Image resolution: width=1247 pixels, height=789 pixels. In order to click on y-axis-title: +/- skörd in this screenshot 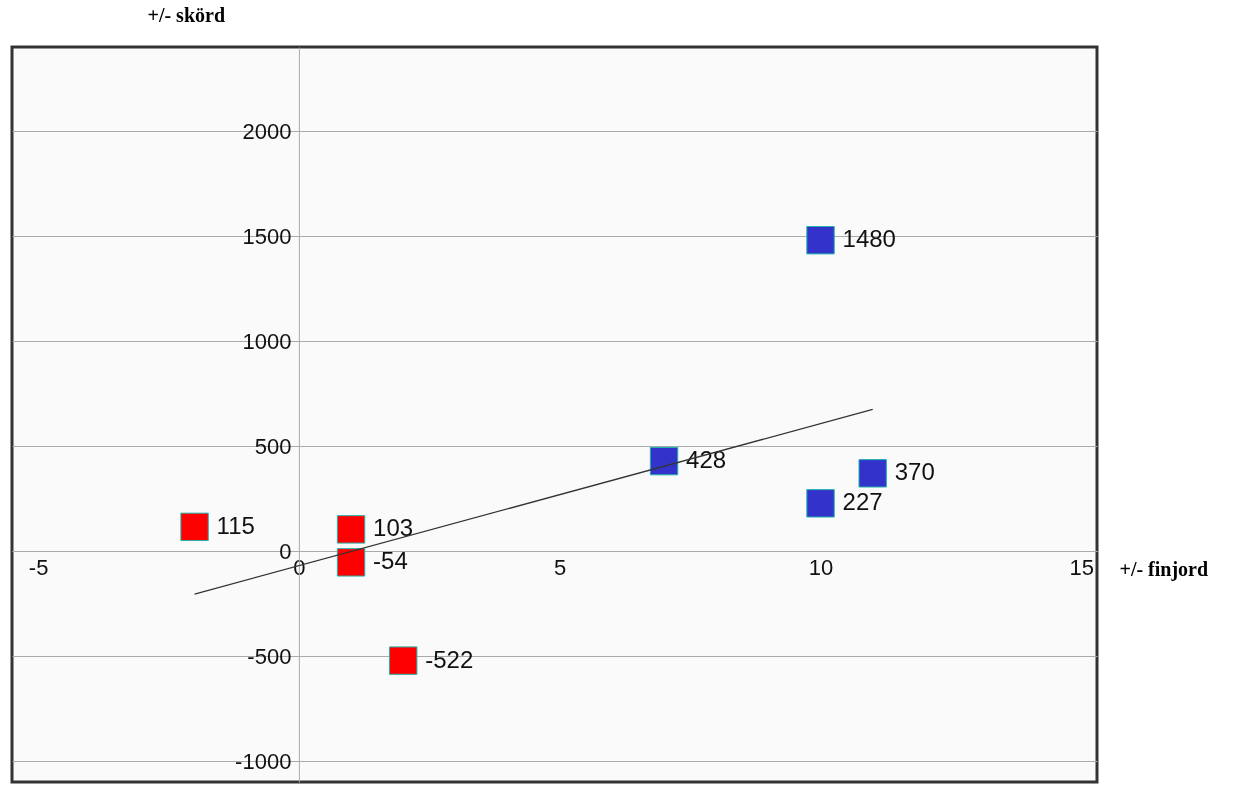, I will do `click(186, 14)`.